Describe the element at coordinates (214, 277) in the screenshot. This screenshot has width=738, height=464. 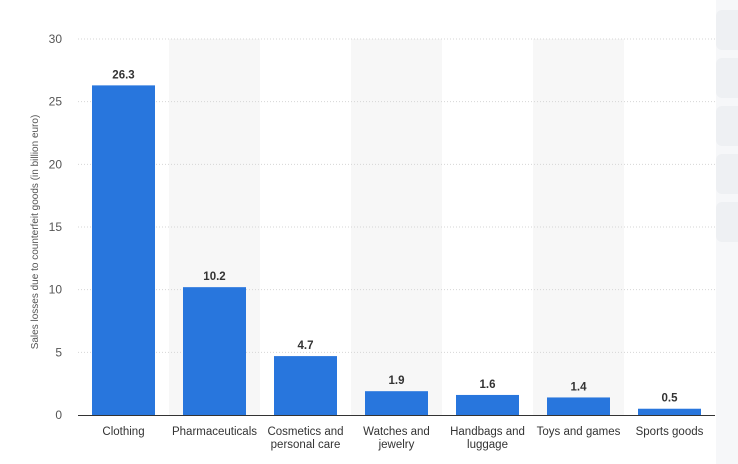
I see `data-label: 10.2` at that location.